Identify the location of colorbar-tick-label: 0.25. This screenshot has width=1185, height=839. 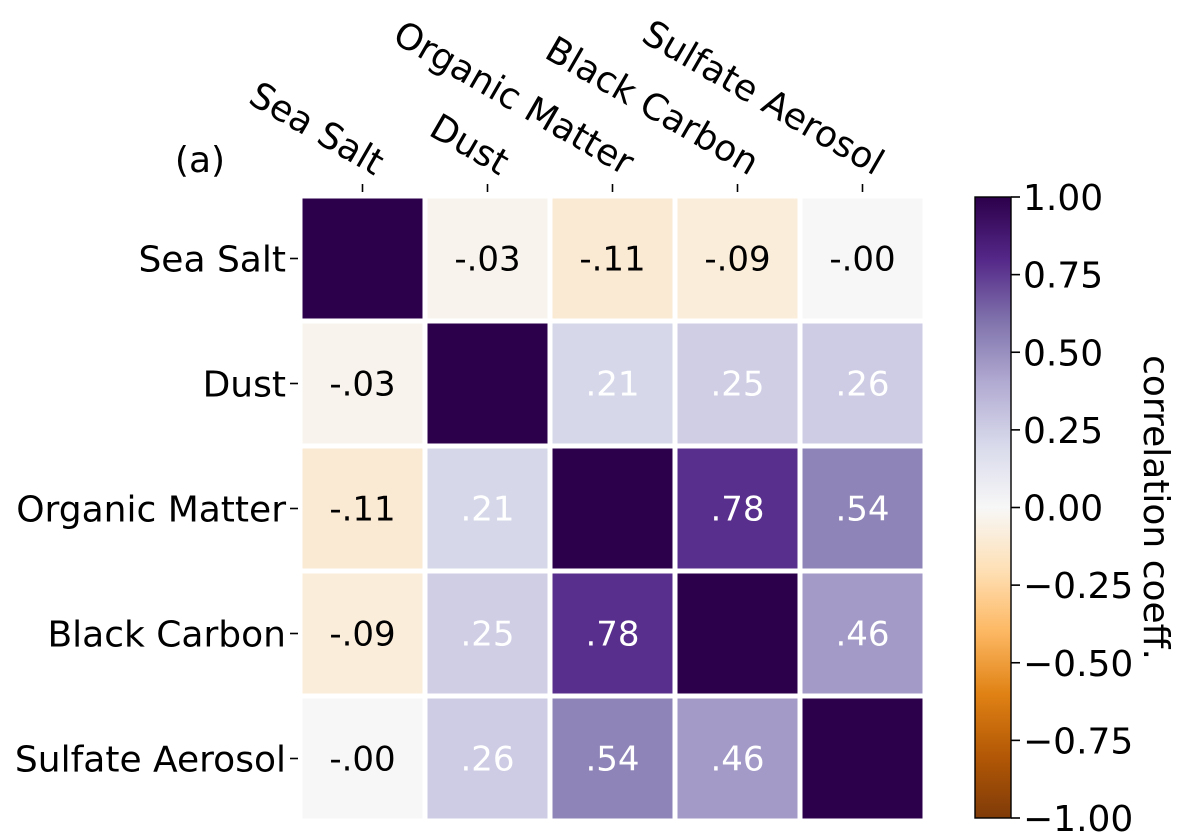
(1063, 431).